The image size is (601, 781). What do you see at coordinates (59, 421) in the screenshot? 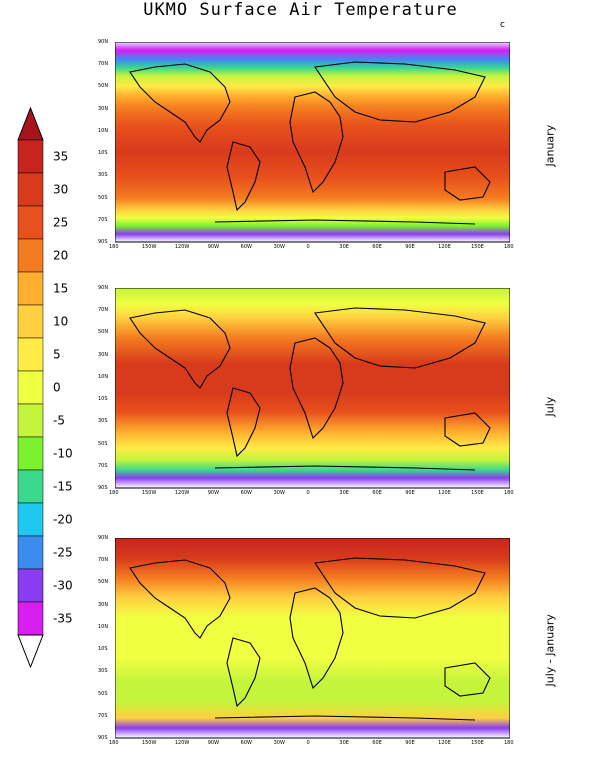
I see `colorbar-label: -5` at bounding box center [59, 421].